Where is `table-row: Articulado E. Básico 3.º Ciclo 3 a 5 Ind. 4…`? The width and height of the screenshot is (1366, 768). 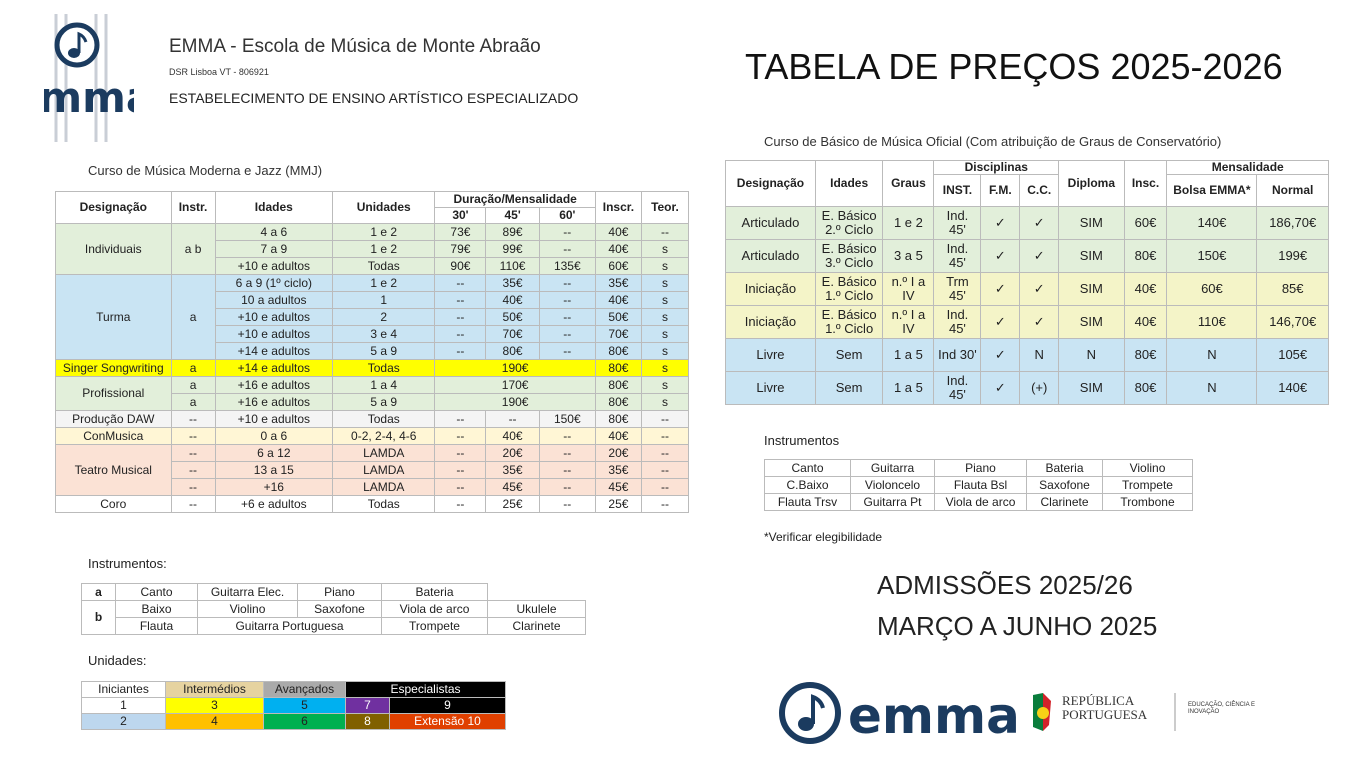
table-row: Articulado E. Básico 3.º Ciclo 3 a 5 Ind. 4… is located at coordinates (1027, 256).